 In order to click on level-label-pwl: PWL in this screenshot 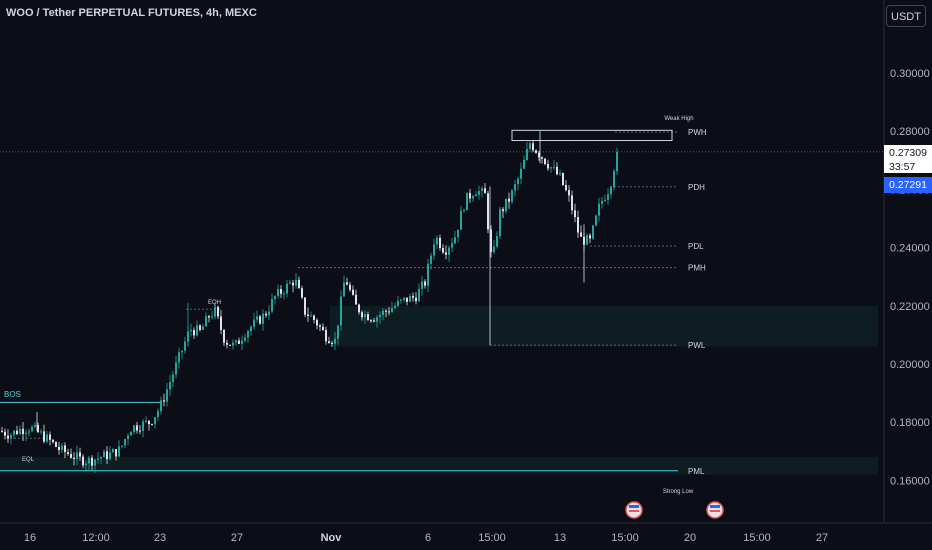, I will do `click(697, 345)`.